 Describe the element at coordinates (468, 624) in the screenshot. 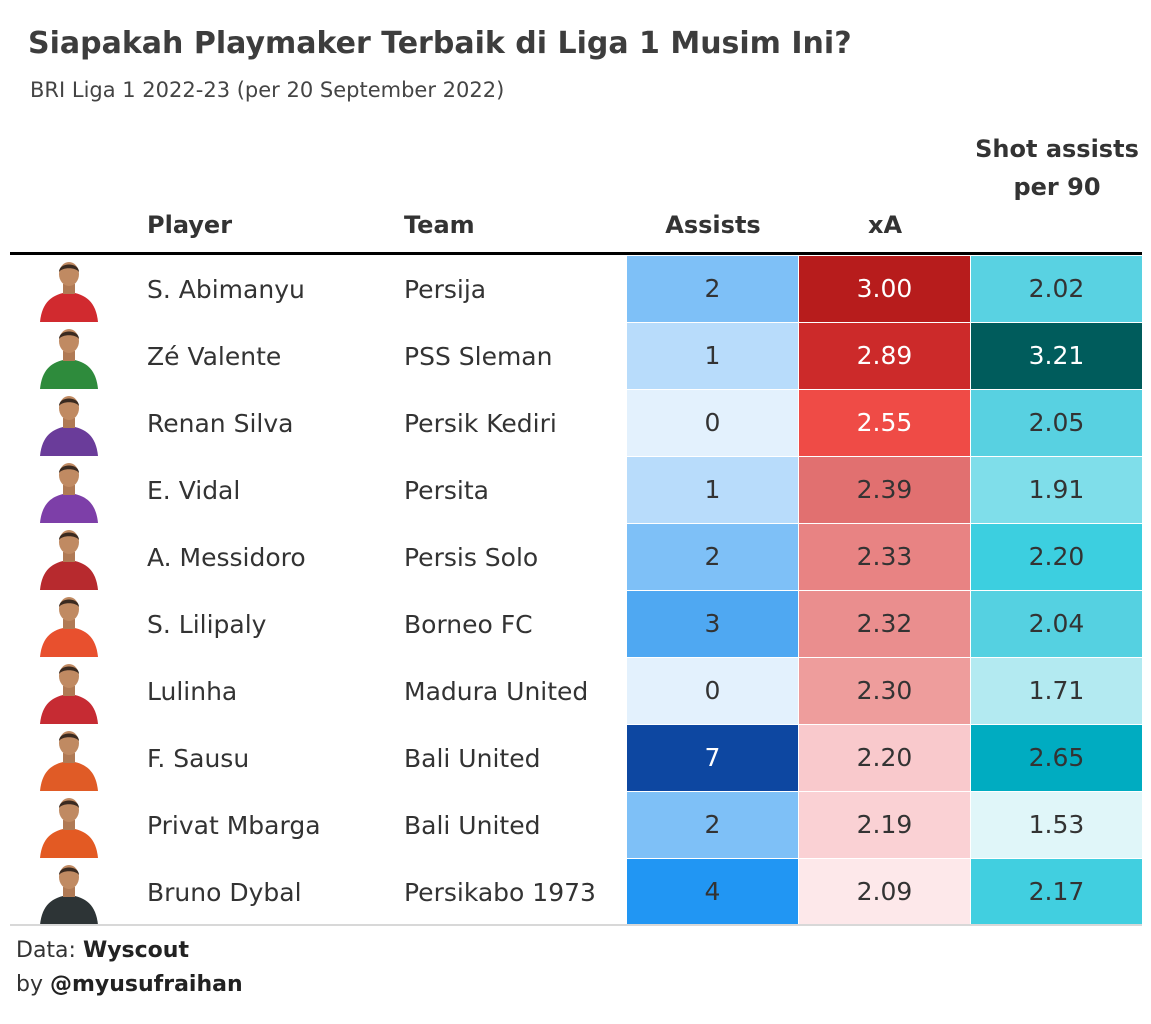

I see `team-name: Borneo FC` at that location.